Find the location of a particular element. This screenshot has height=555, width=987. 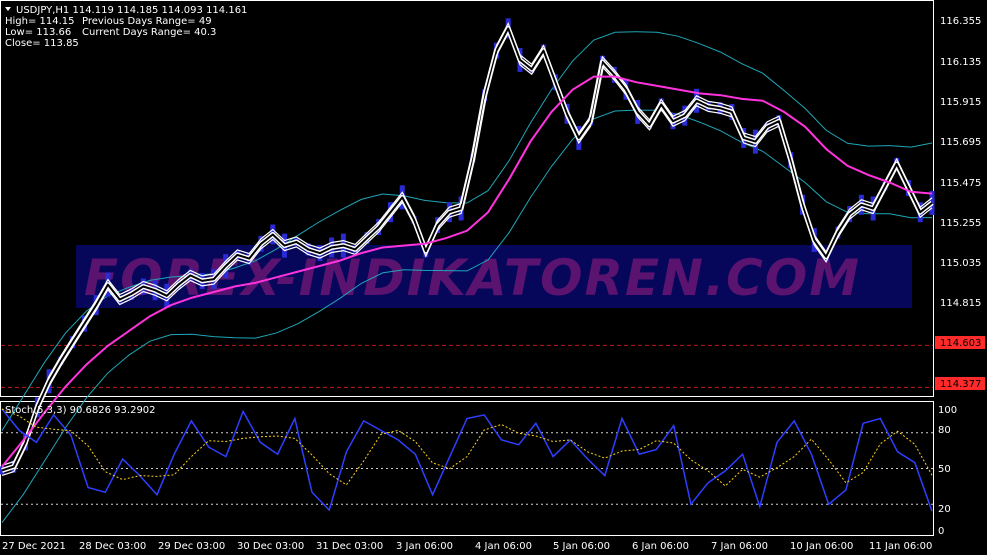

price-tick: 115.695 is located at coordinates (960, 142).